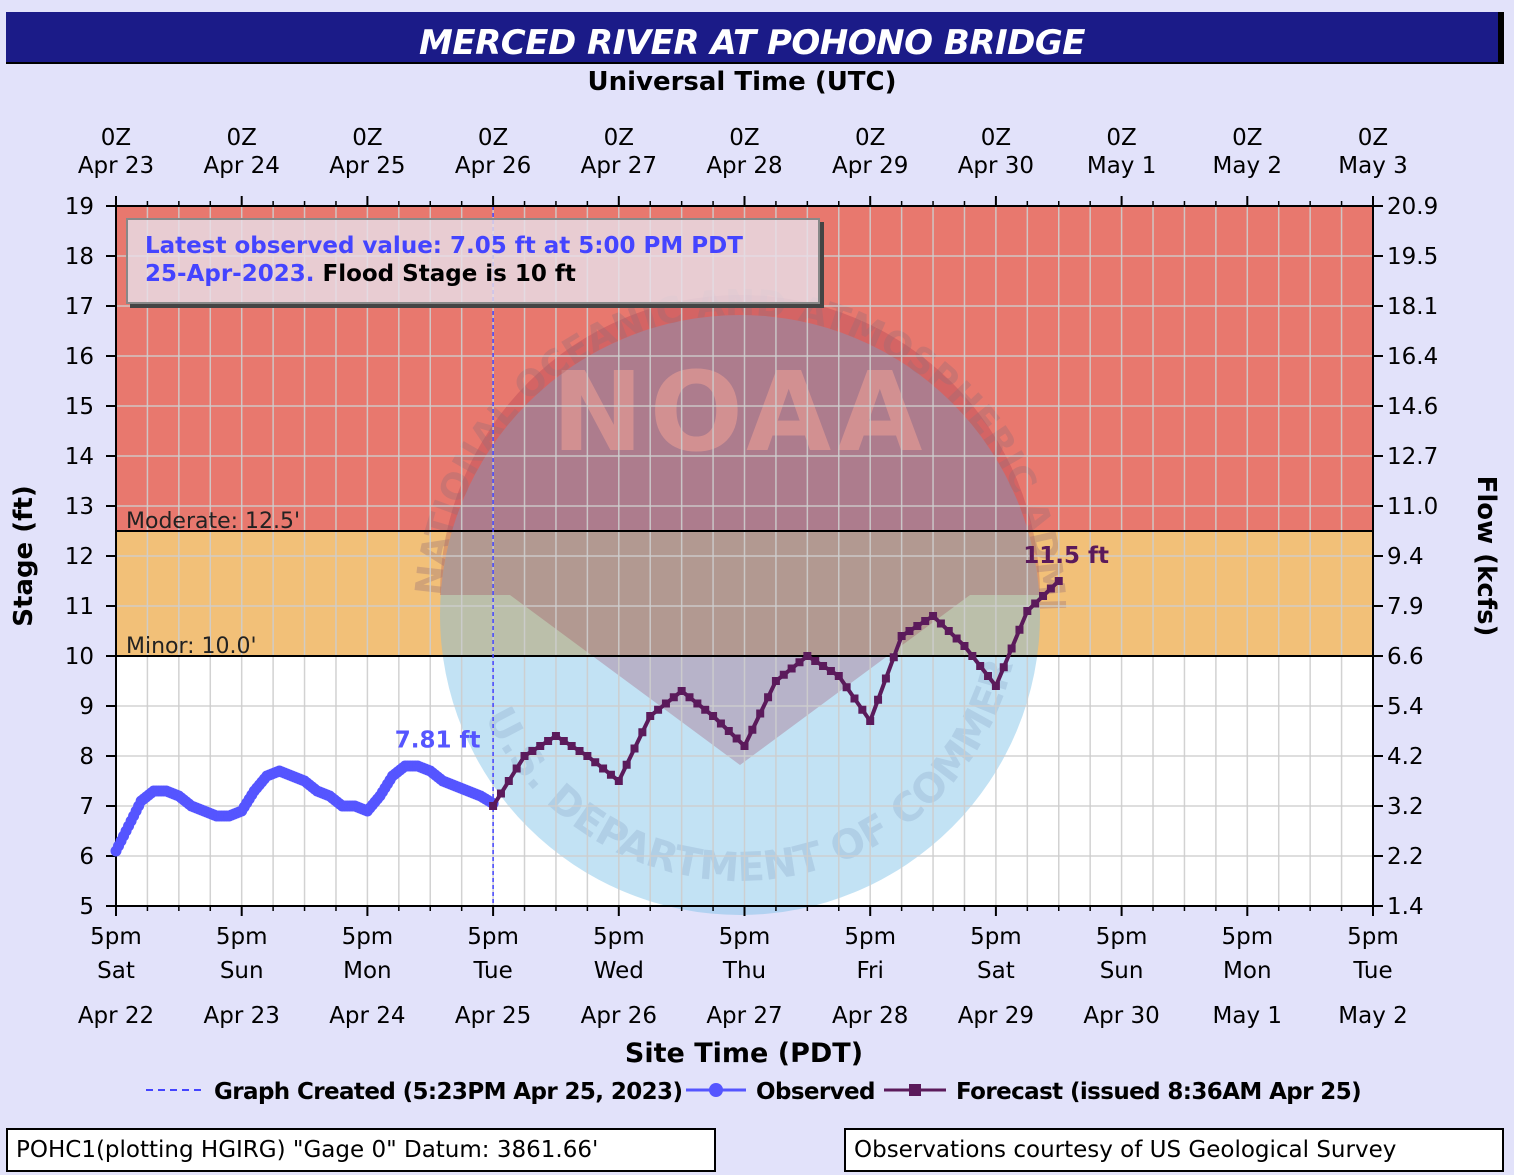  Describe the element at coordinates (1372, 971) in the screenshot. I see `x-bottom-tick-day: Tue` at that location.